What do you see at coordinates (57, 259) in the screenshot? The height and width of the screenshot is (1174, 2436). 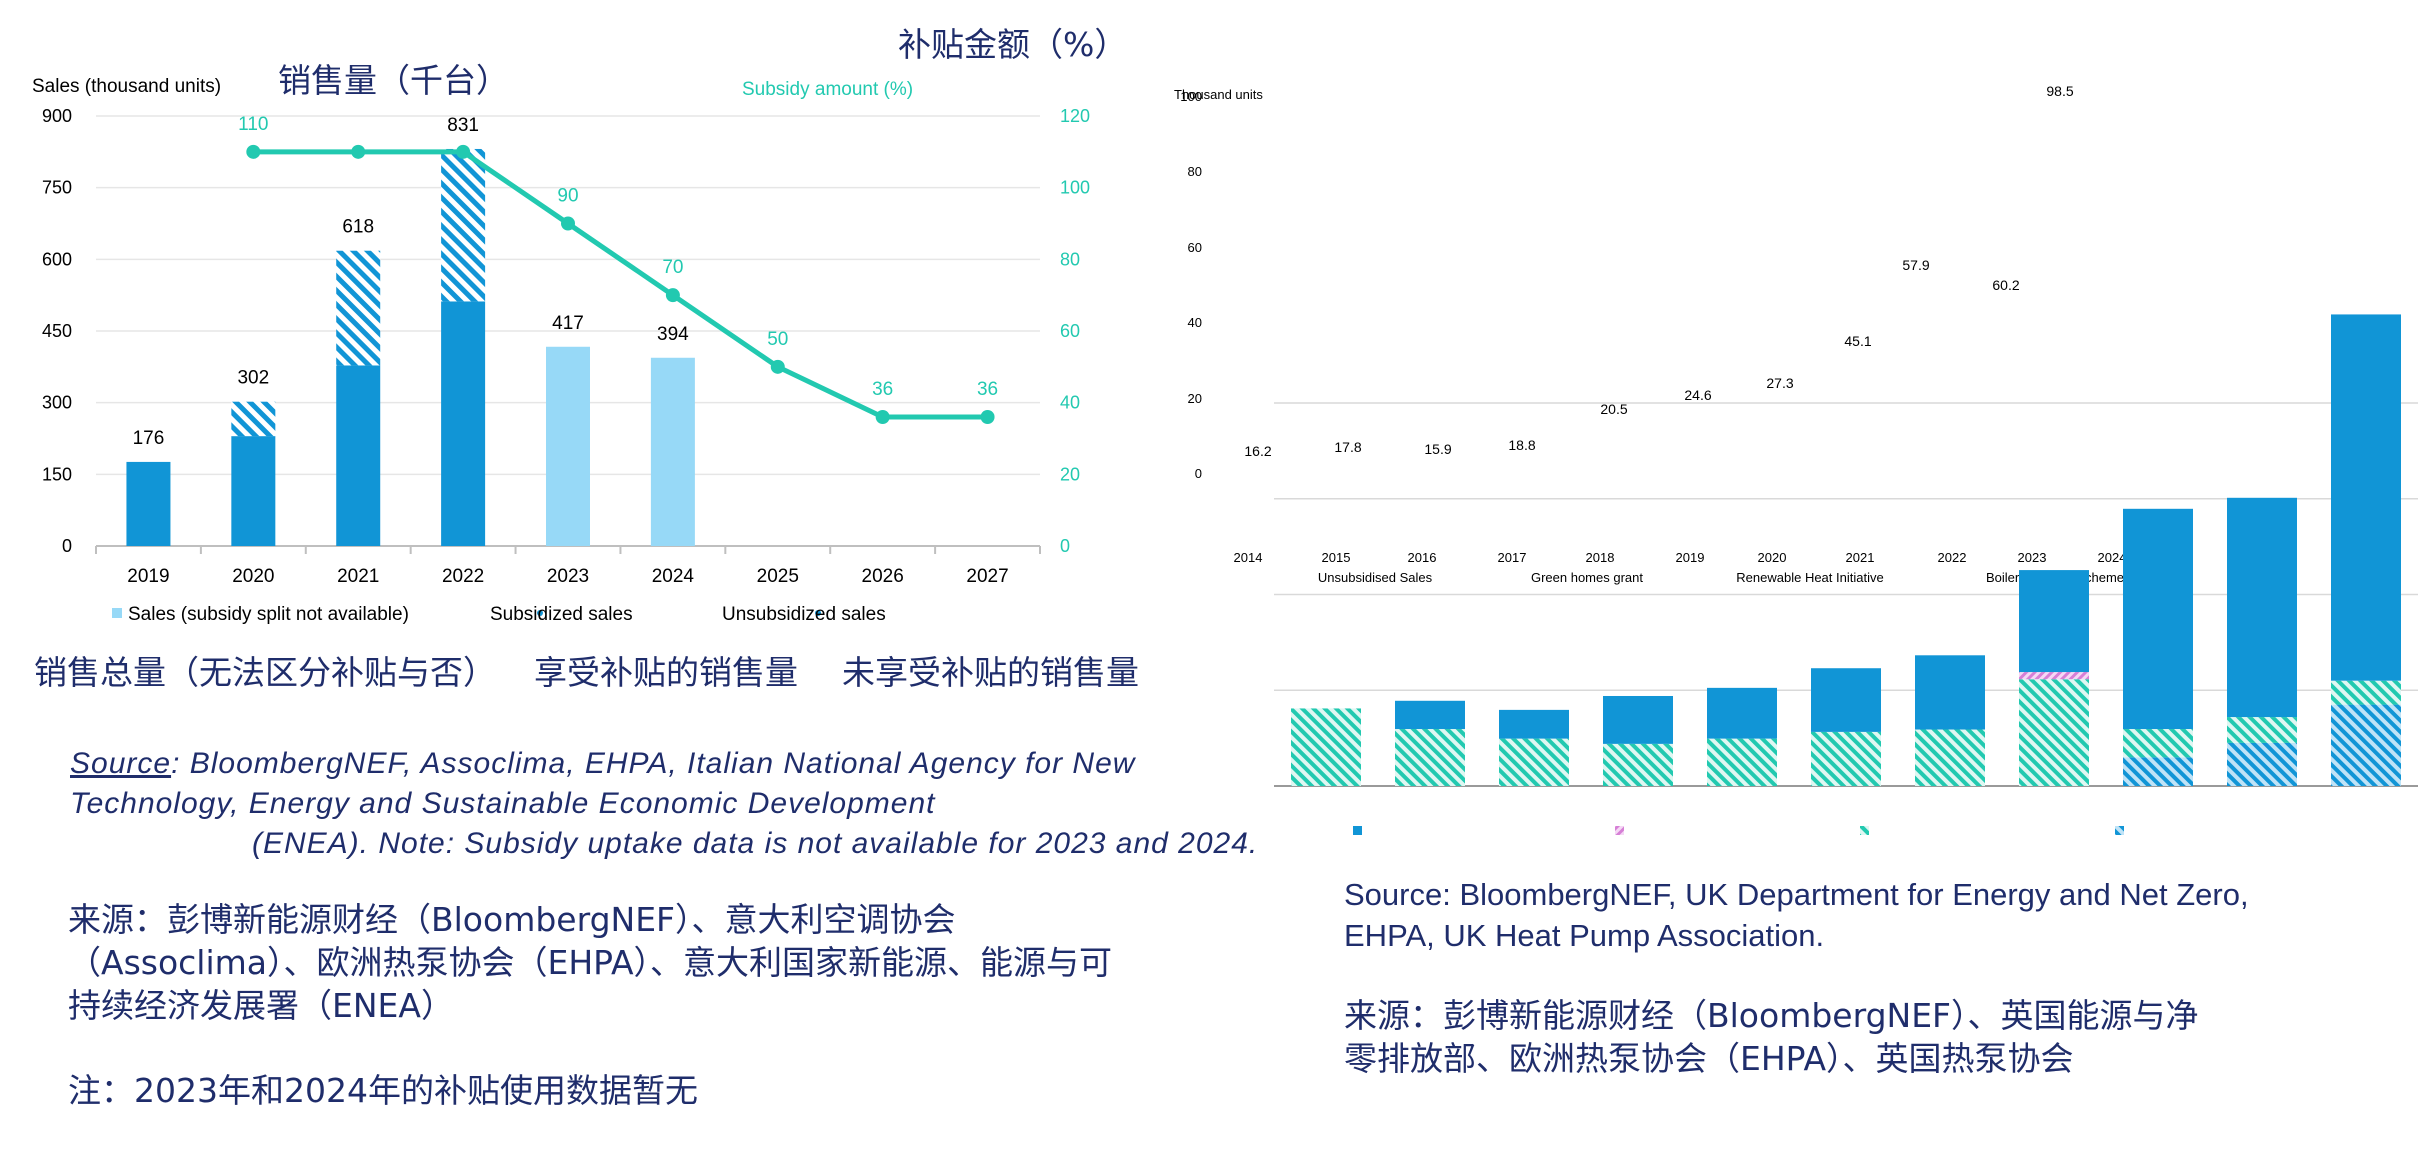 I see `left-y-tick: 600` at bounding box center [57, 259].